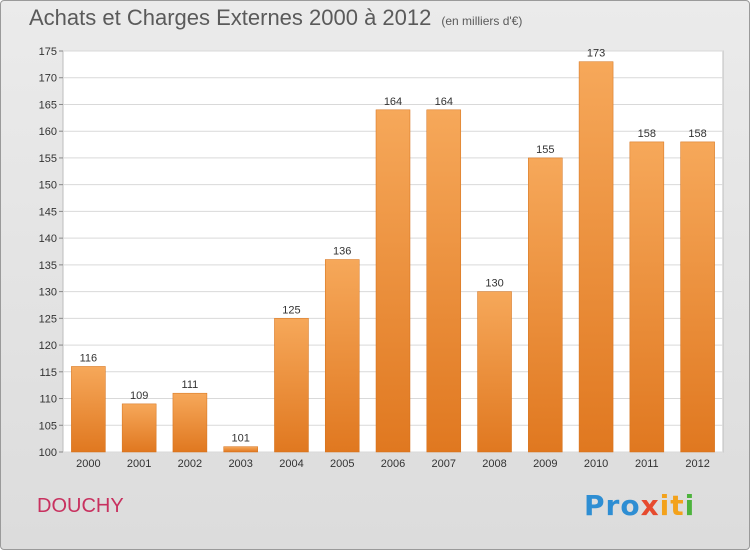  I want to click on data-label: 136, so click(342, 252).